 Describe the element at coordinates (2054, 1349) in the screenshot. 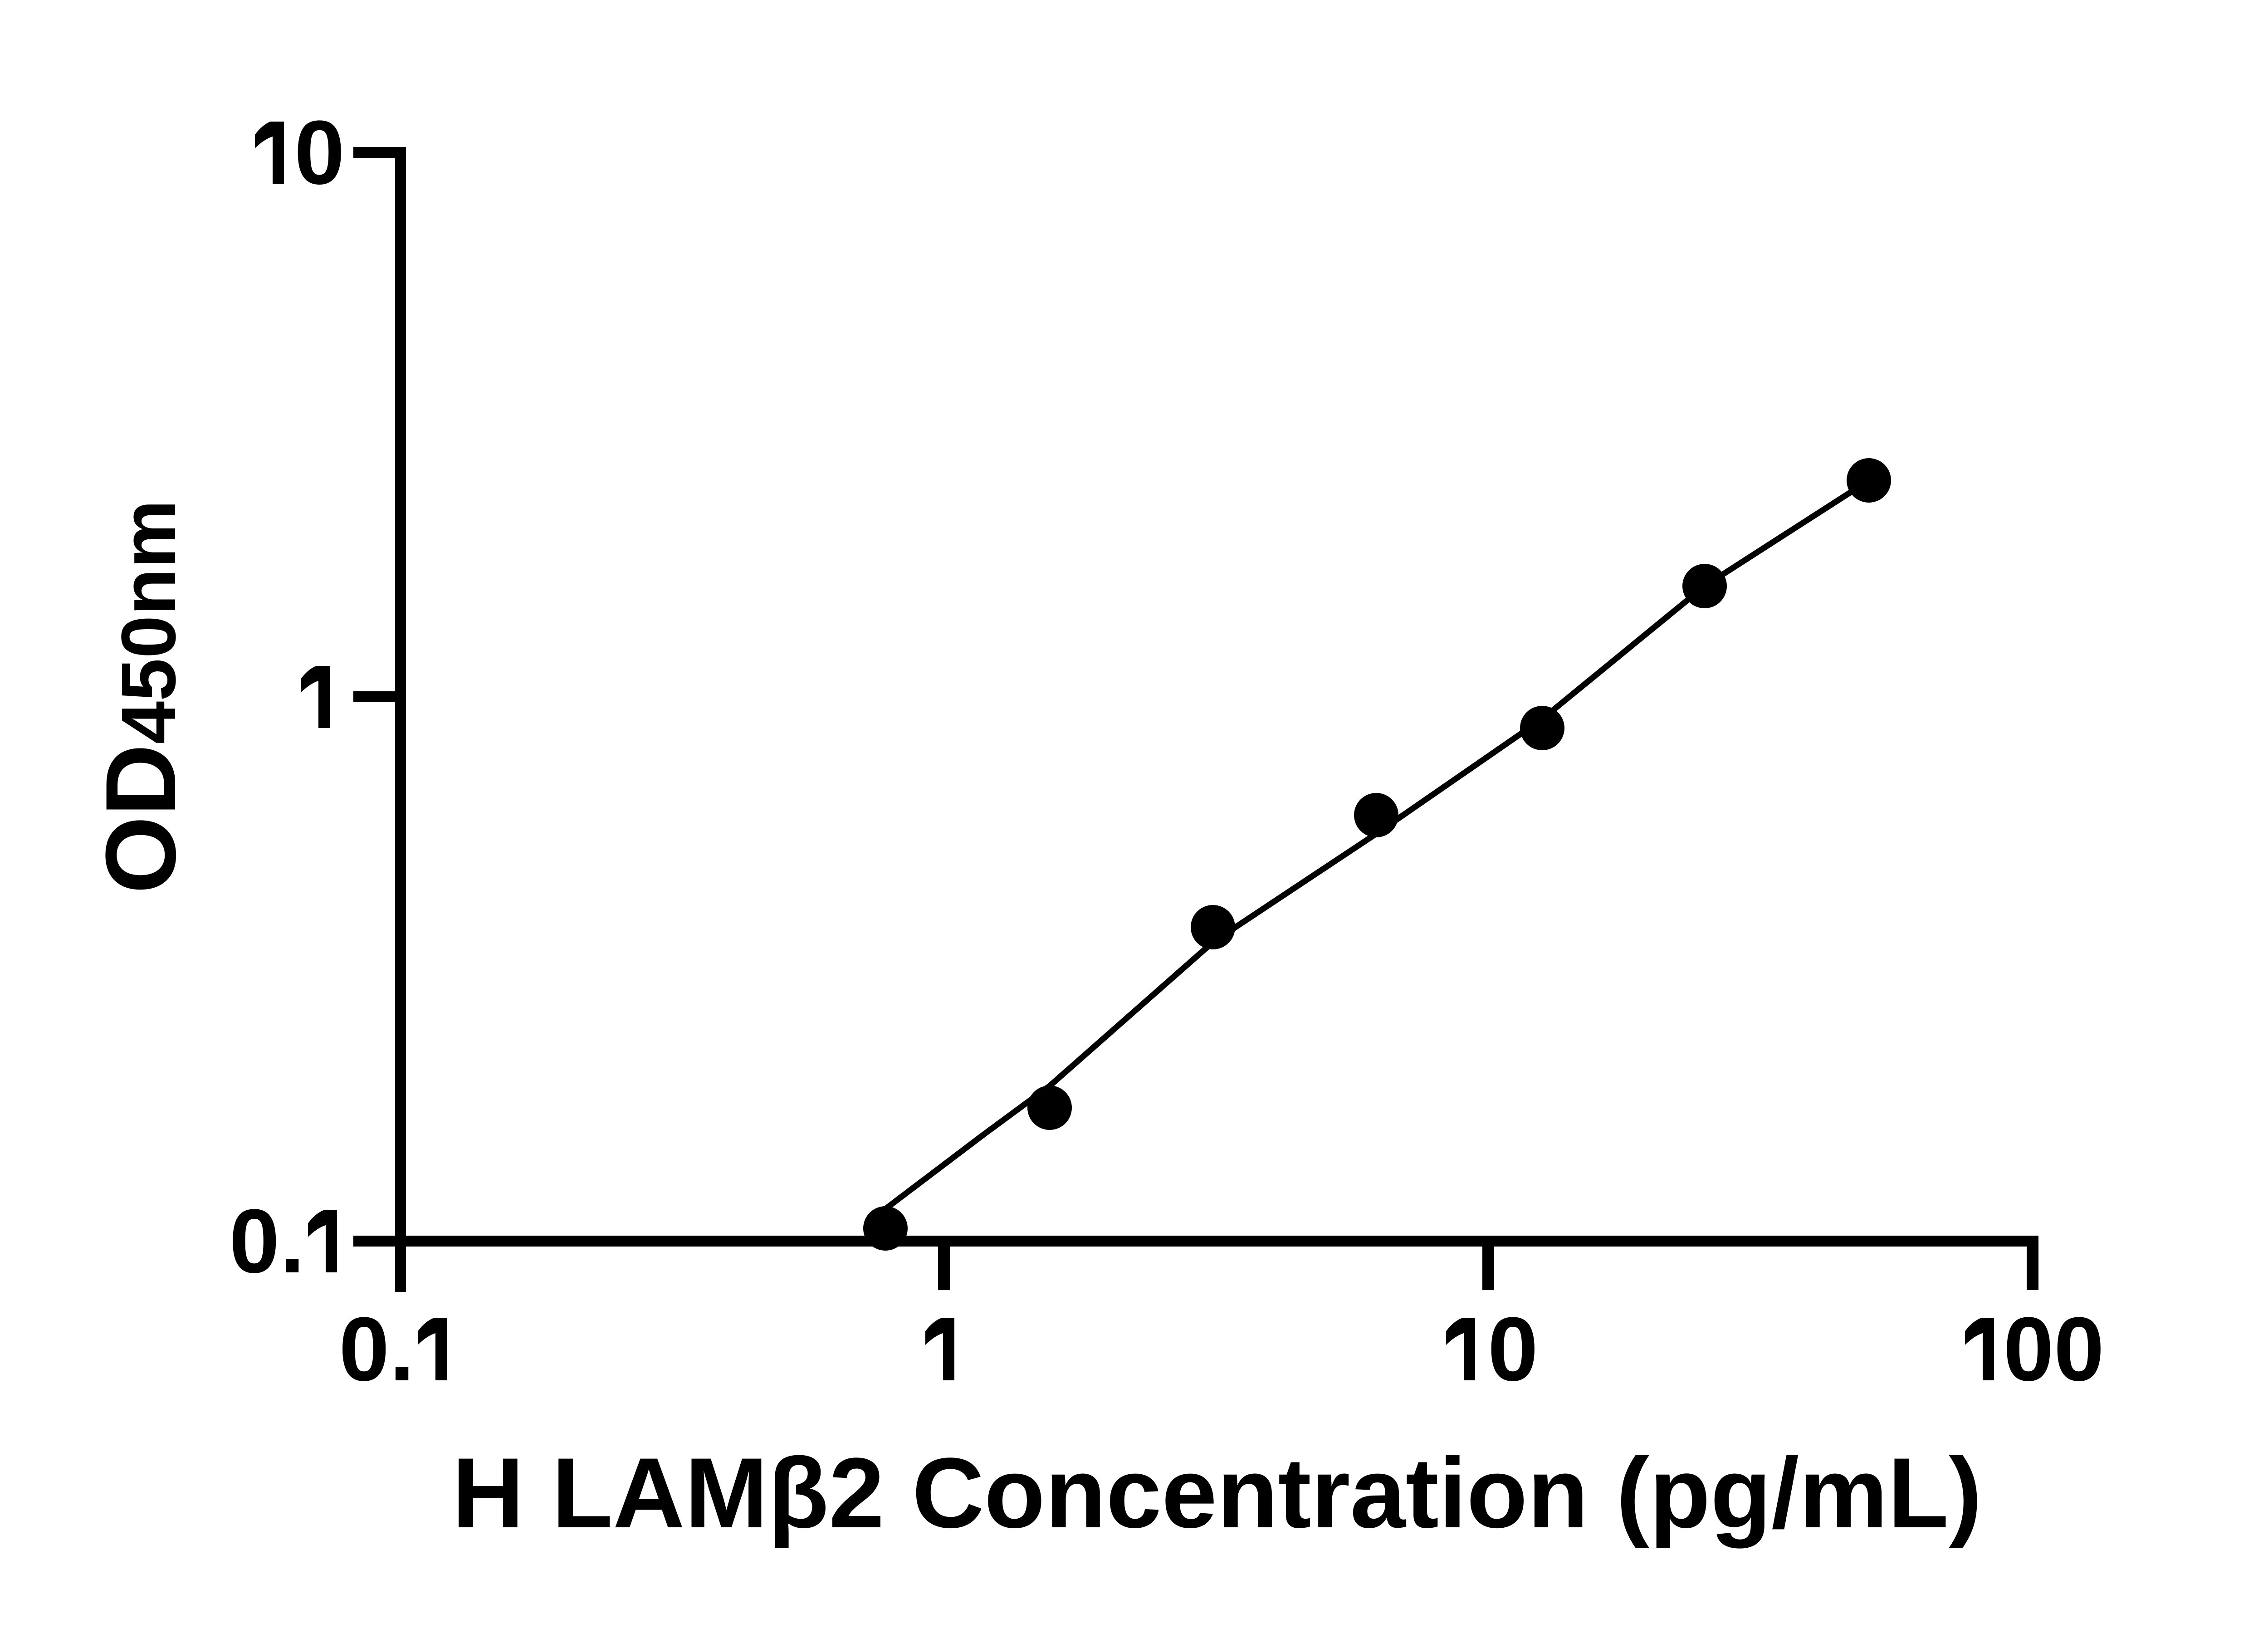

I see `svg-text: 00` at that location.